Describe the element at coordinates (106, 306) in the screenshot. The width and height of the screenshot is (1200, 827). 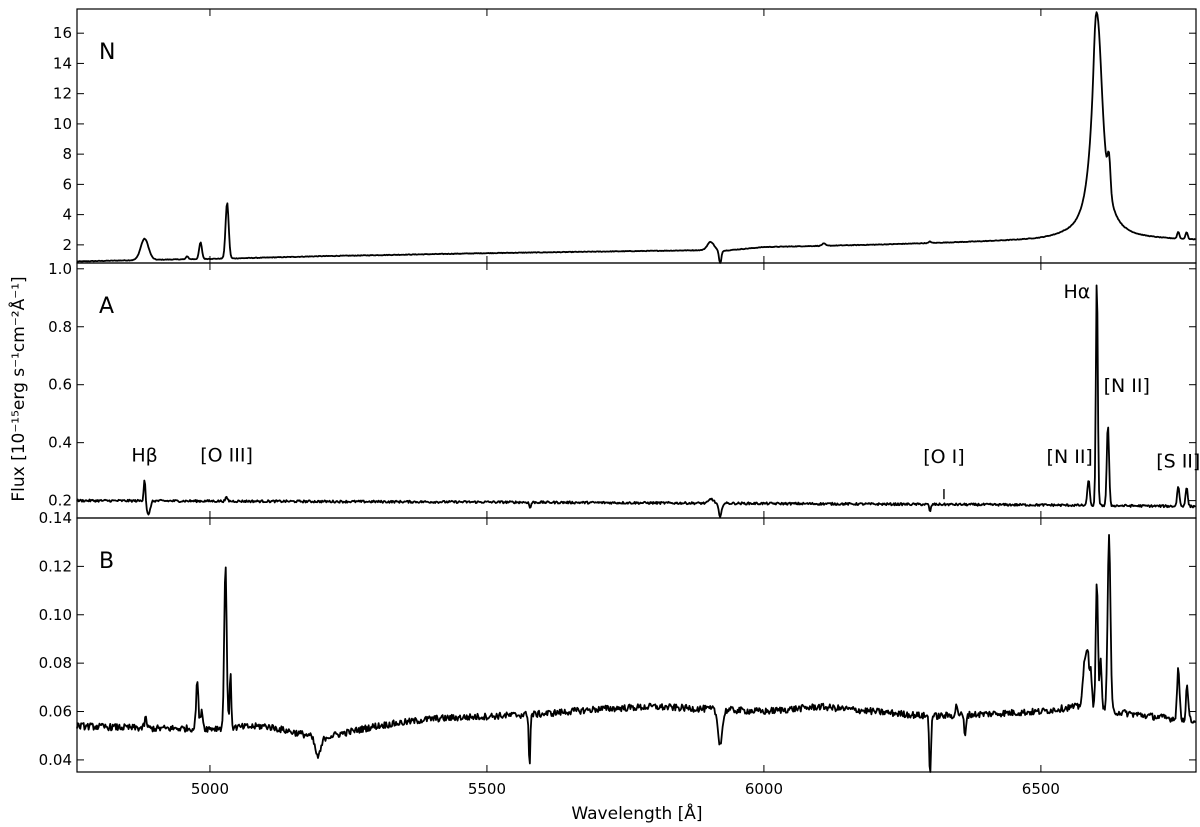
I see `panel-label-A: A` at that location.